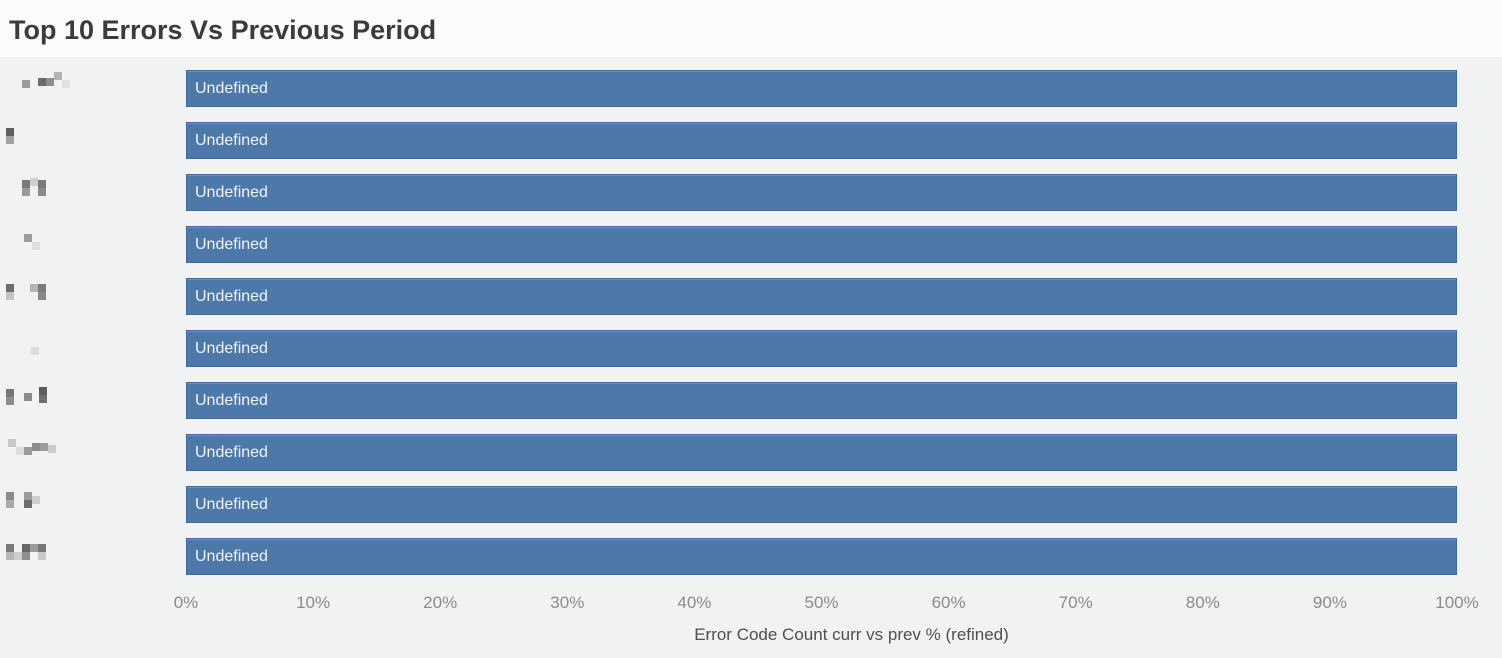  I want to click on x-axis-tick: 30%, so click(567, 602).